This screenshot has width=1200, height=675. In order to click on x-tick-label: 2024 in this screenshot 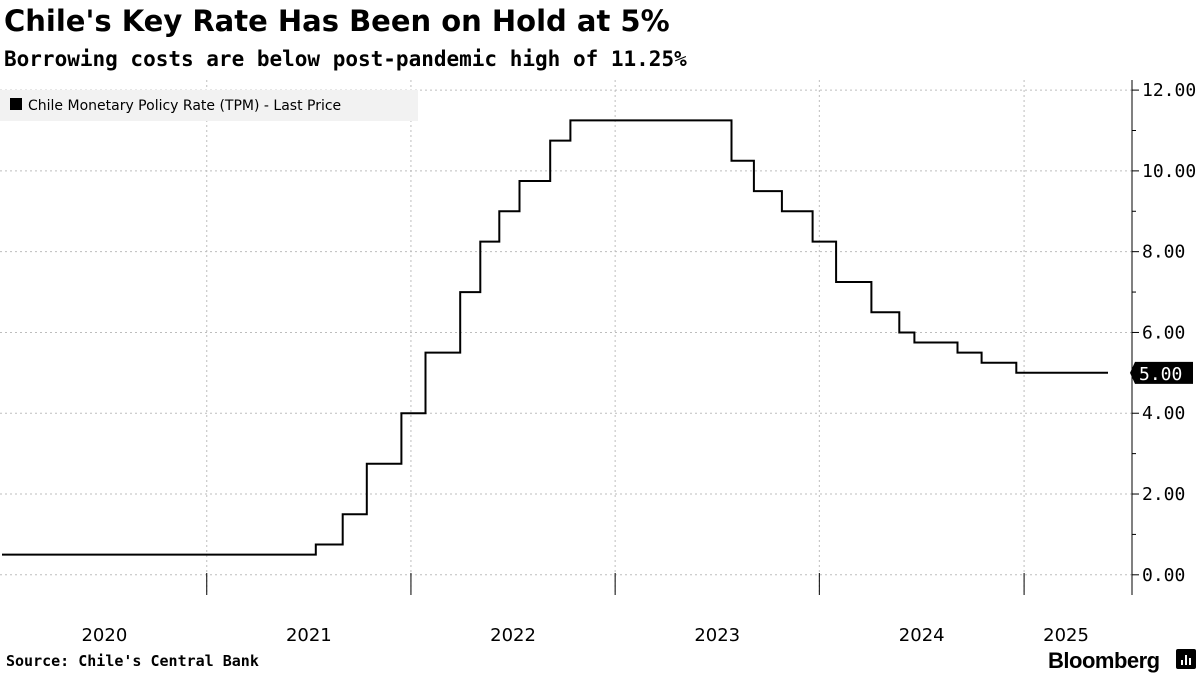, I will do `click(922, 635)`.